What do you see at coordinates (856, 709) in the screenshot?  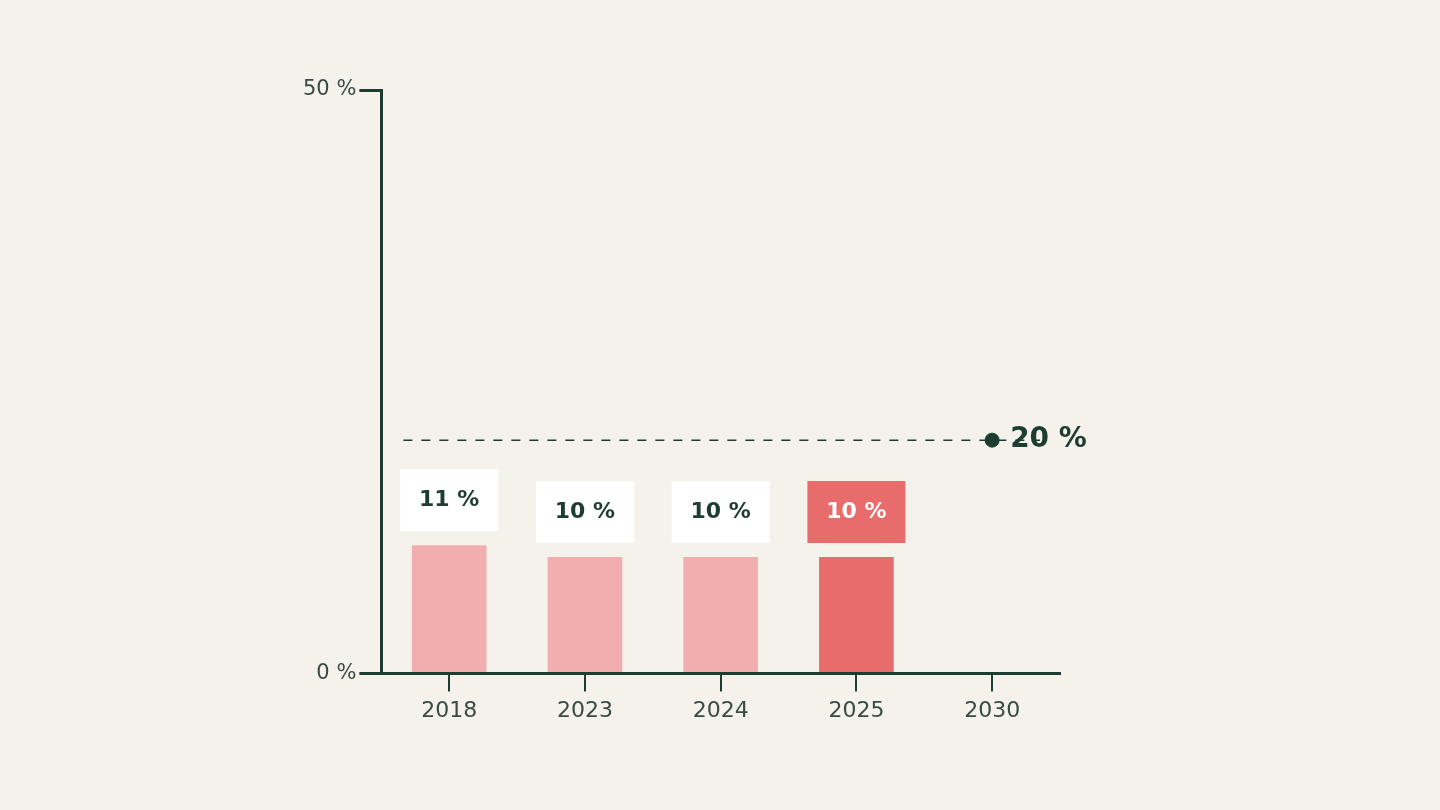 I see `x-tick-label: 2025` at bounding box center [856, 709].